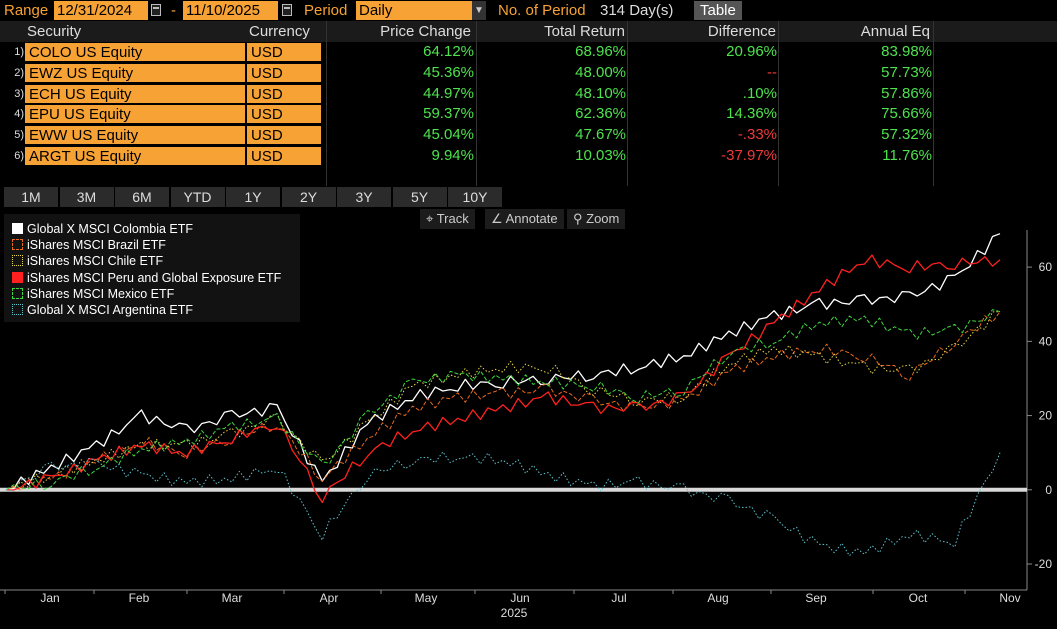 Image resolution: width=1057 pixels, height=629 pixels. I want to click on x-tick-label: Jun, so click(519, 598).